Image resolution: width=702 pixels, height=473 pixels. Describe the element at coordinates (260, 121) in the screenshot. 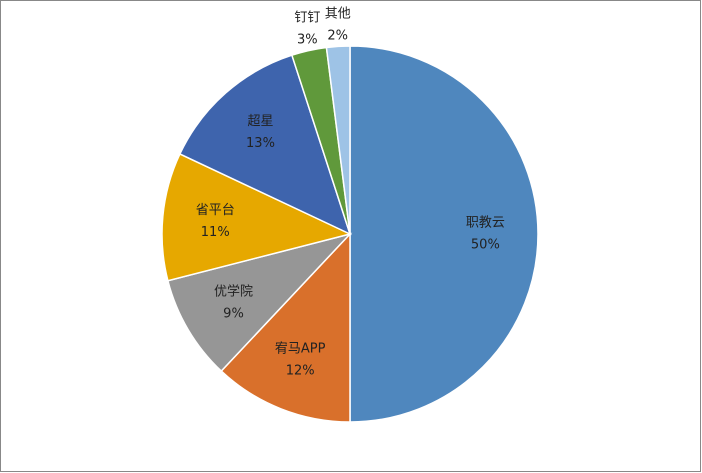

I see `slice-label: 超星` at that location.